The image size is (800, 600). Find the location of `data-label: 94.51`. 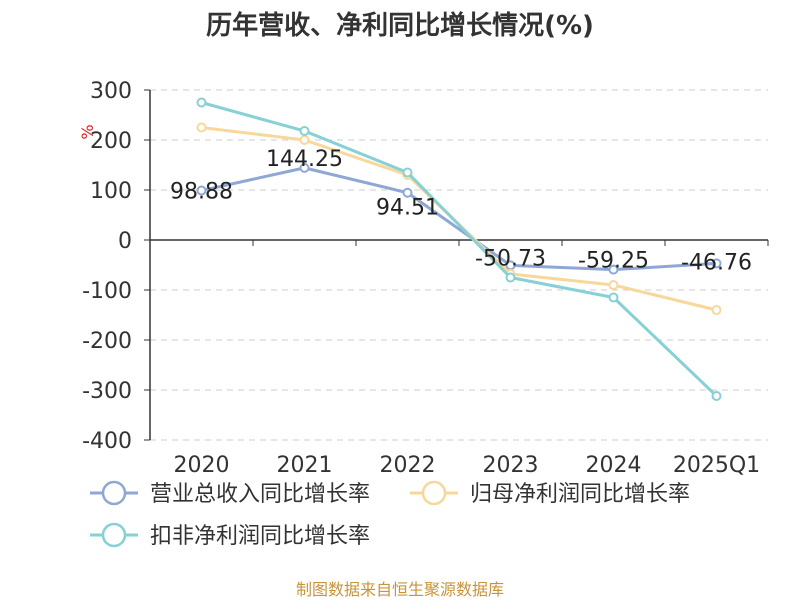

data-label: 94.51 is located at coordinates (407, 208).